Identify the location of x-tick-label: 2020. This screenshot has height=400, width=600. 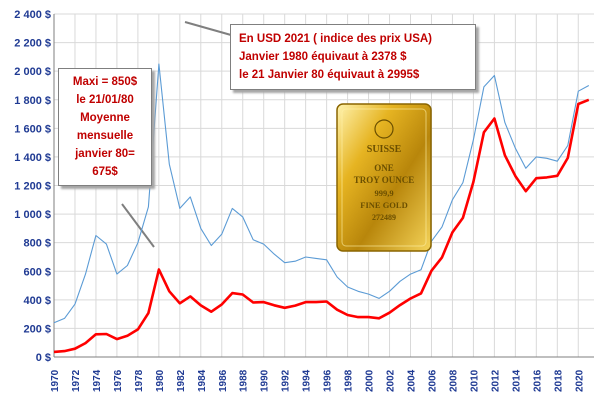
(579, 380).